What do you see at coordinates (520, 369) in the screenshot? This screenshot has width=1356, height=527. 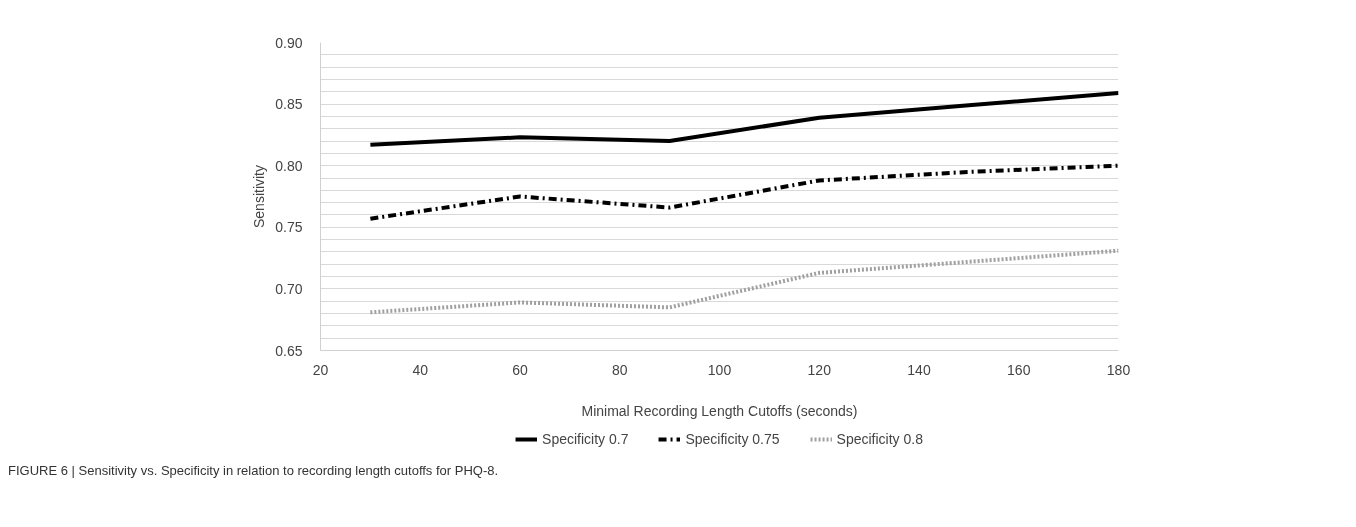 I see `x-tick-label: 60` at bounding box center [520, 369].